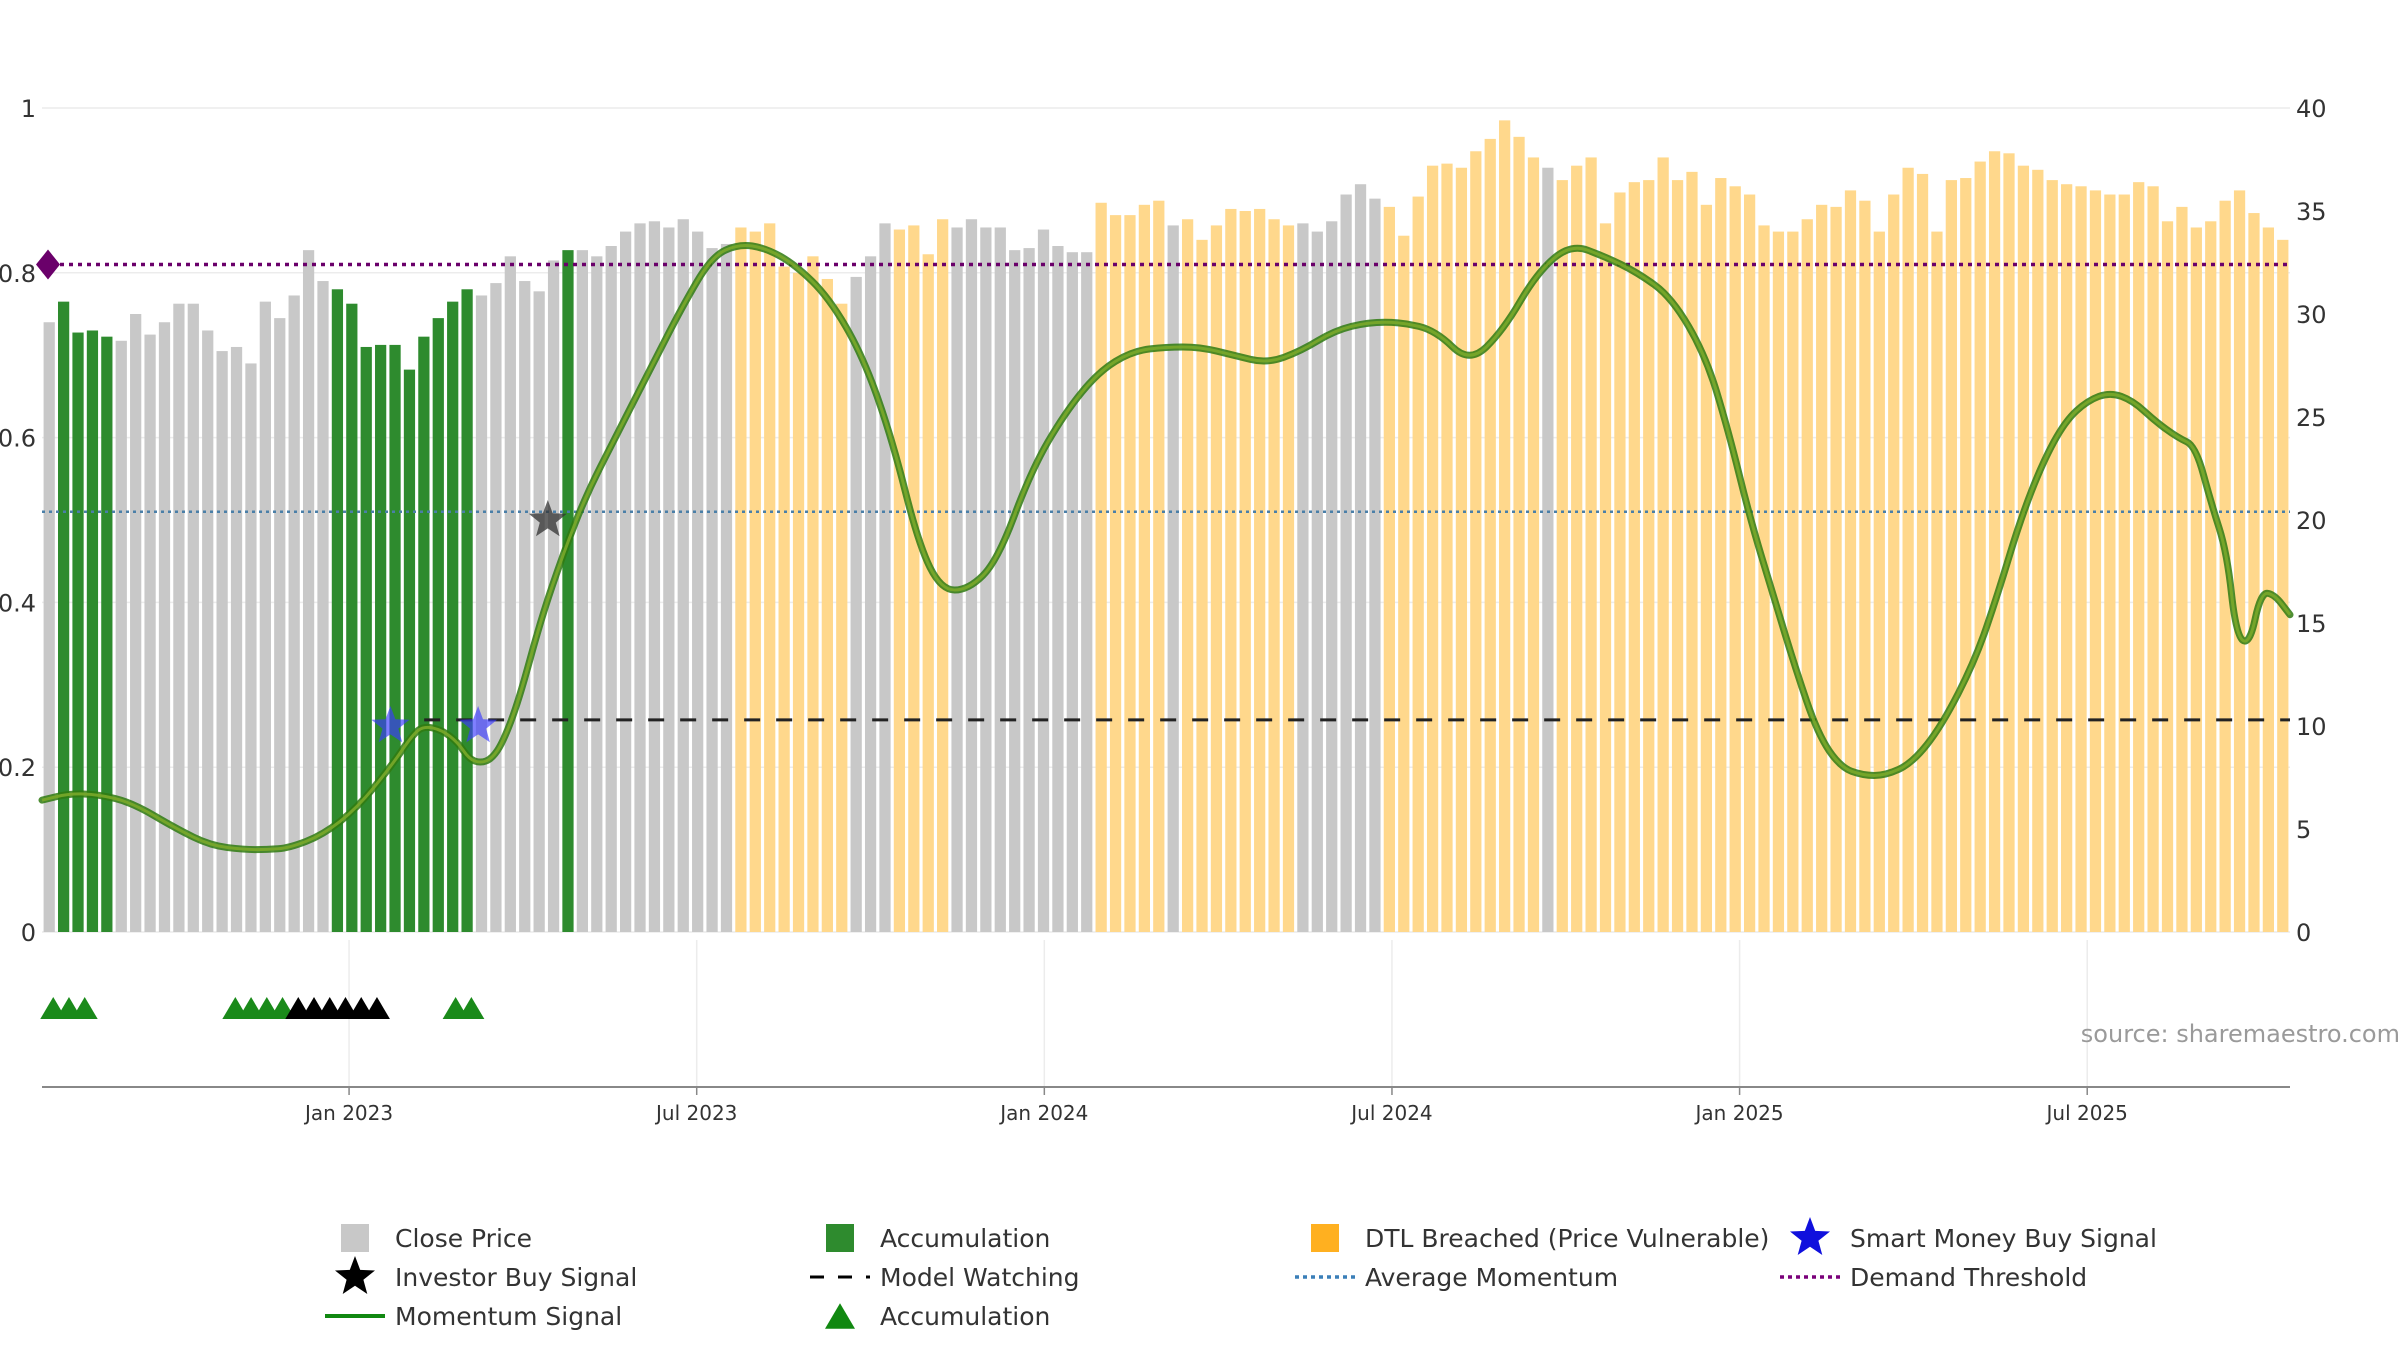 The height and width of the screenshot is (1354, 2400). Describe the element at coordinates (18, 603) in the screenshot. I see `left-tick-label: 0.4` at that location.